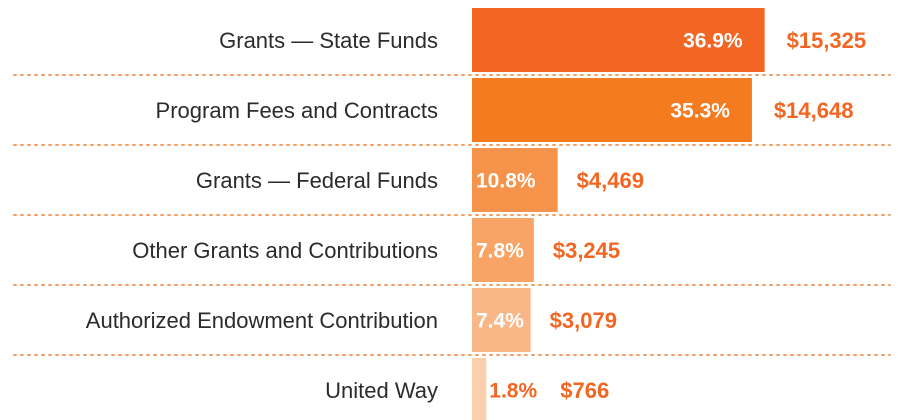  What do you see at coordinates (610, 180) in the screenshot?
I see `amount-label: $4,469` at bounding box center [610, 180].